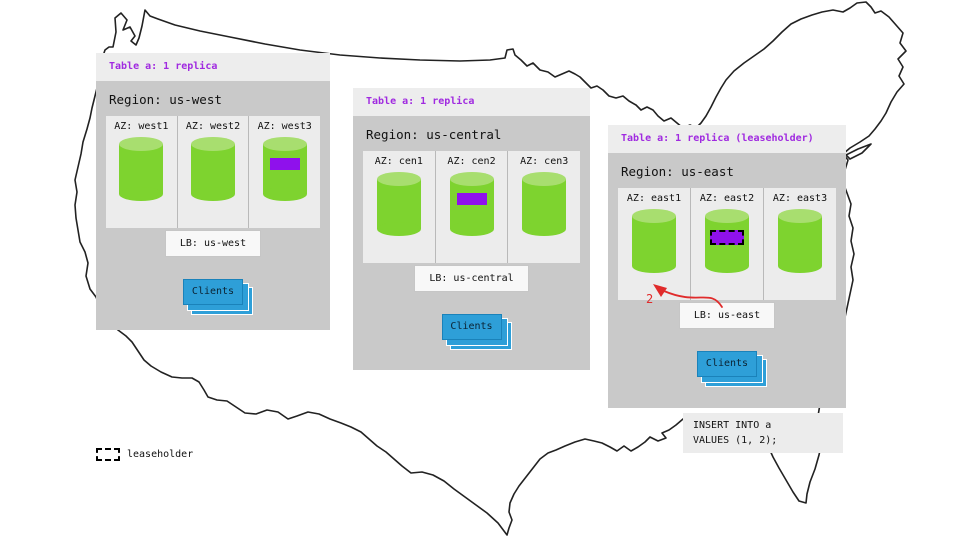 The image size is (960, 540). I want to click on az-cen1: AZ: cen1, so click(399, 207).